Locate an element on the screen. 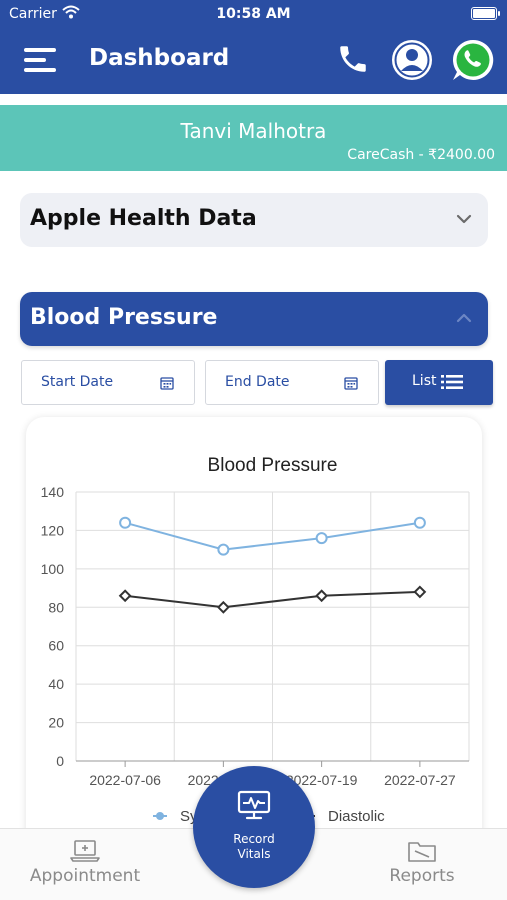 The image size is (507, 900). start-date-field: Start Date is located at coordinates (108, 382).